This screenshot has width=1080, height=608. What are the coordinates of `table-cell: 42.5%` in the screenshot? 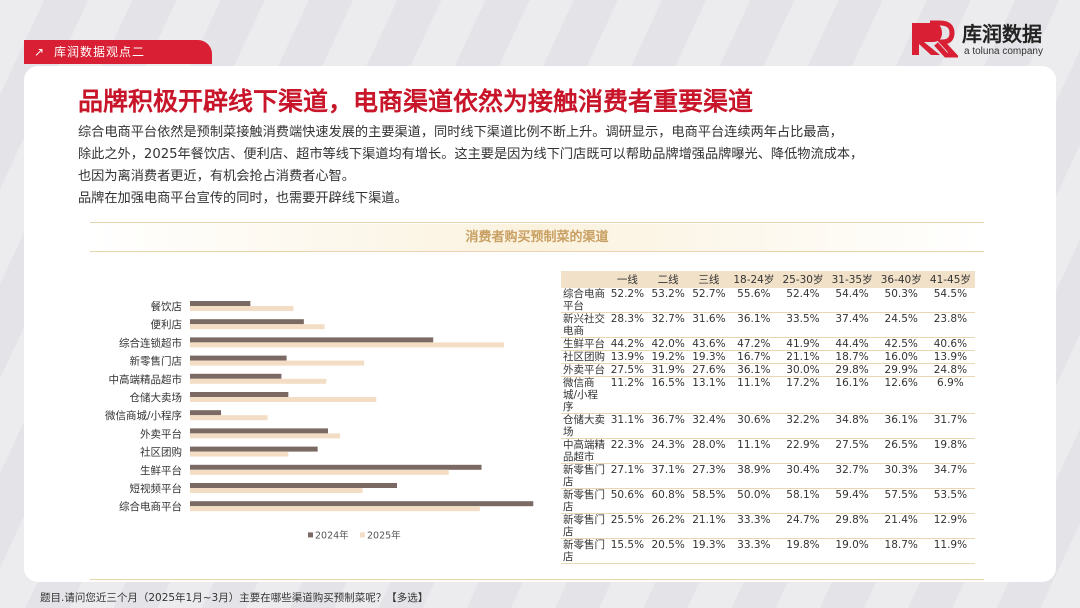 It's located at (901, 344).